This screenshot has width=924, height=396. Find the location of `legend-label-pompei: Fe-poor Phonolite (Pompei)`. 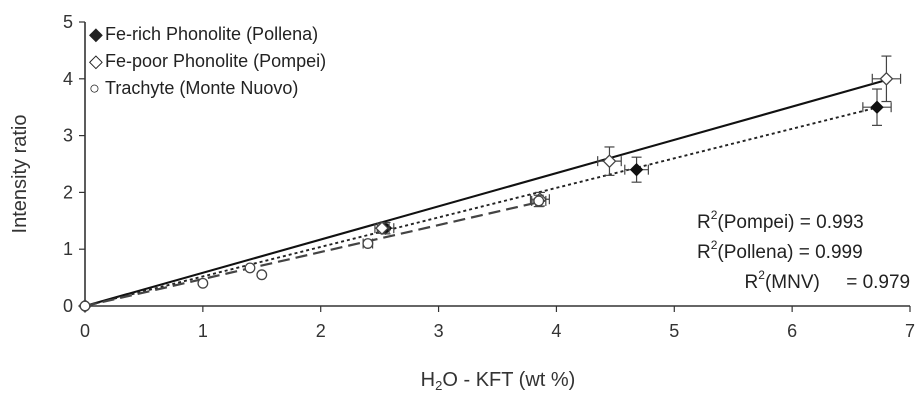

legend-label-pompei: Fe-poor Phonolite (Pompei) is located at coordinates (215, 61).